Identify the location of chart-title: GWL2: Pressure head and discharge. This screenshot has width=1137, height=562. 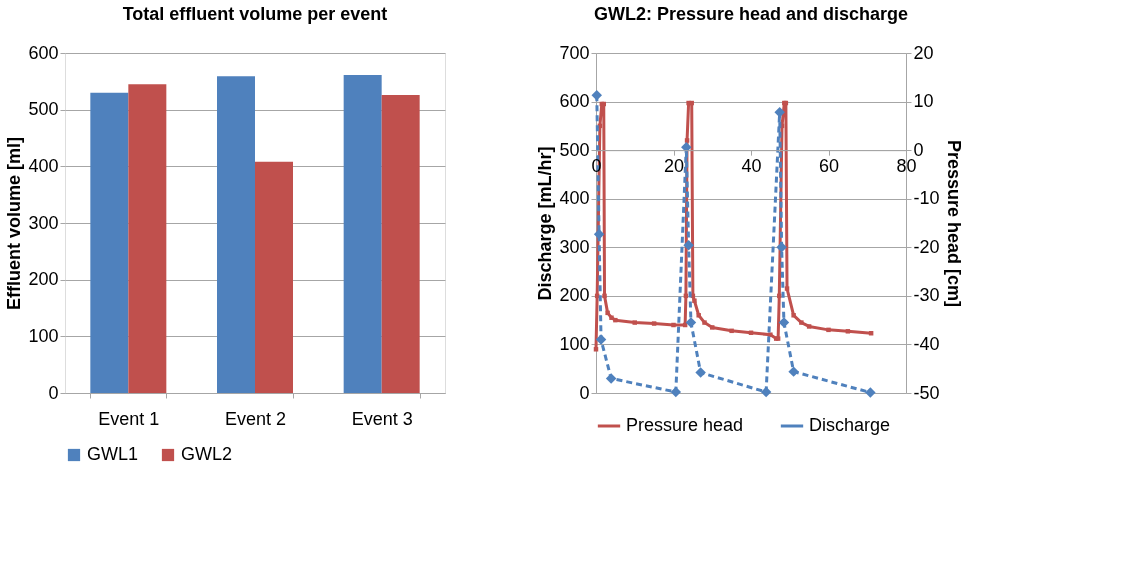
(751, 14).